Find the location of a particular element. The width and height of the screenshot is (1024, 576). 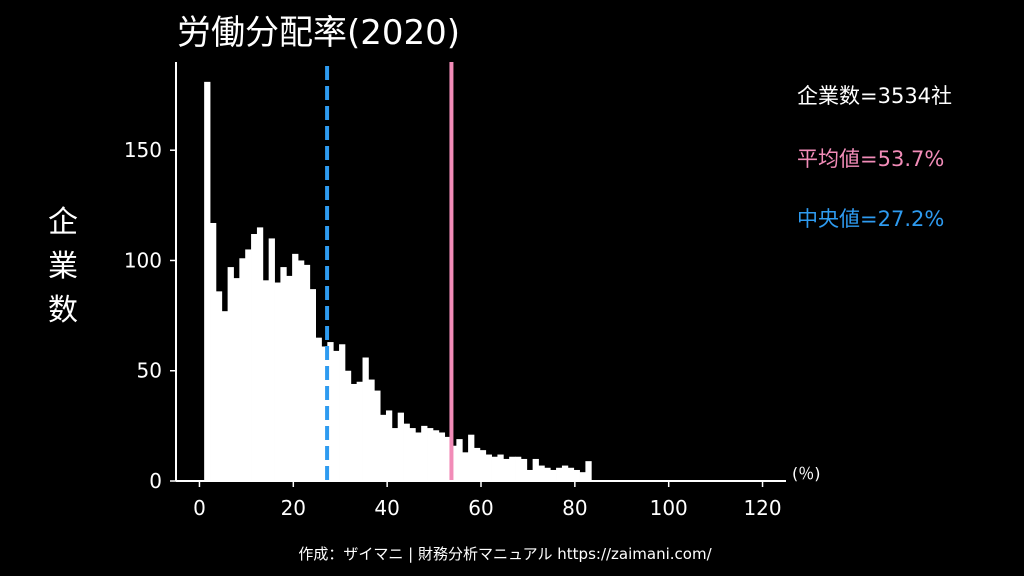

x-axis-unit: (％) is located at coordinates (806, 473).